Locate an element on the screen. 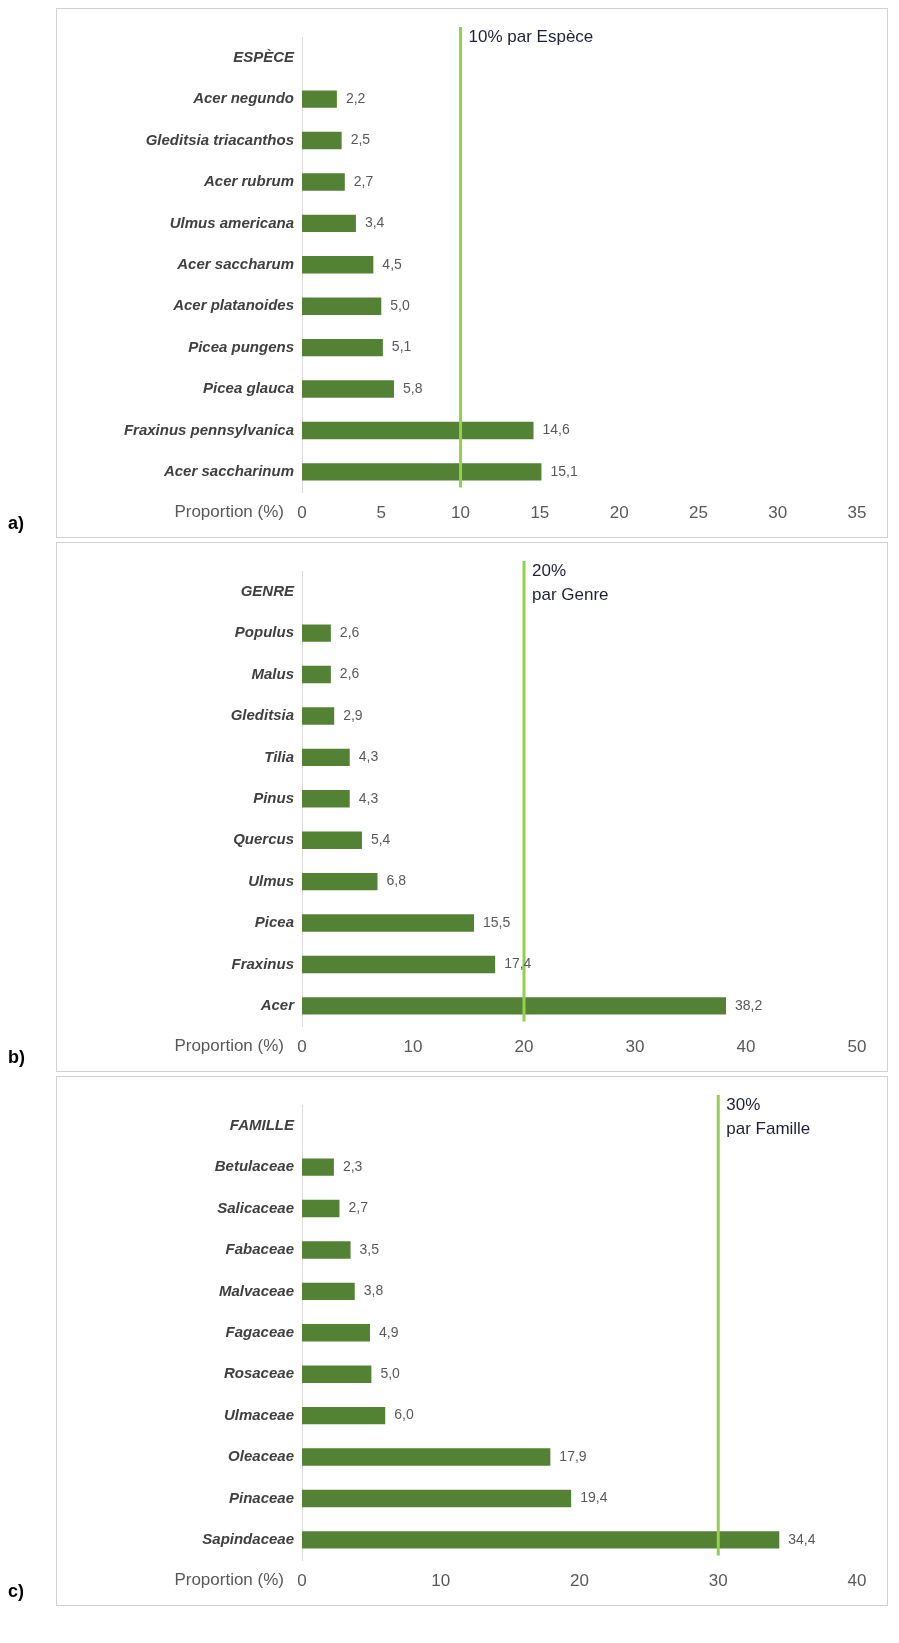  data-label: 2,2 is located at coordinates (355, 97).